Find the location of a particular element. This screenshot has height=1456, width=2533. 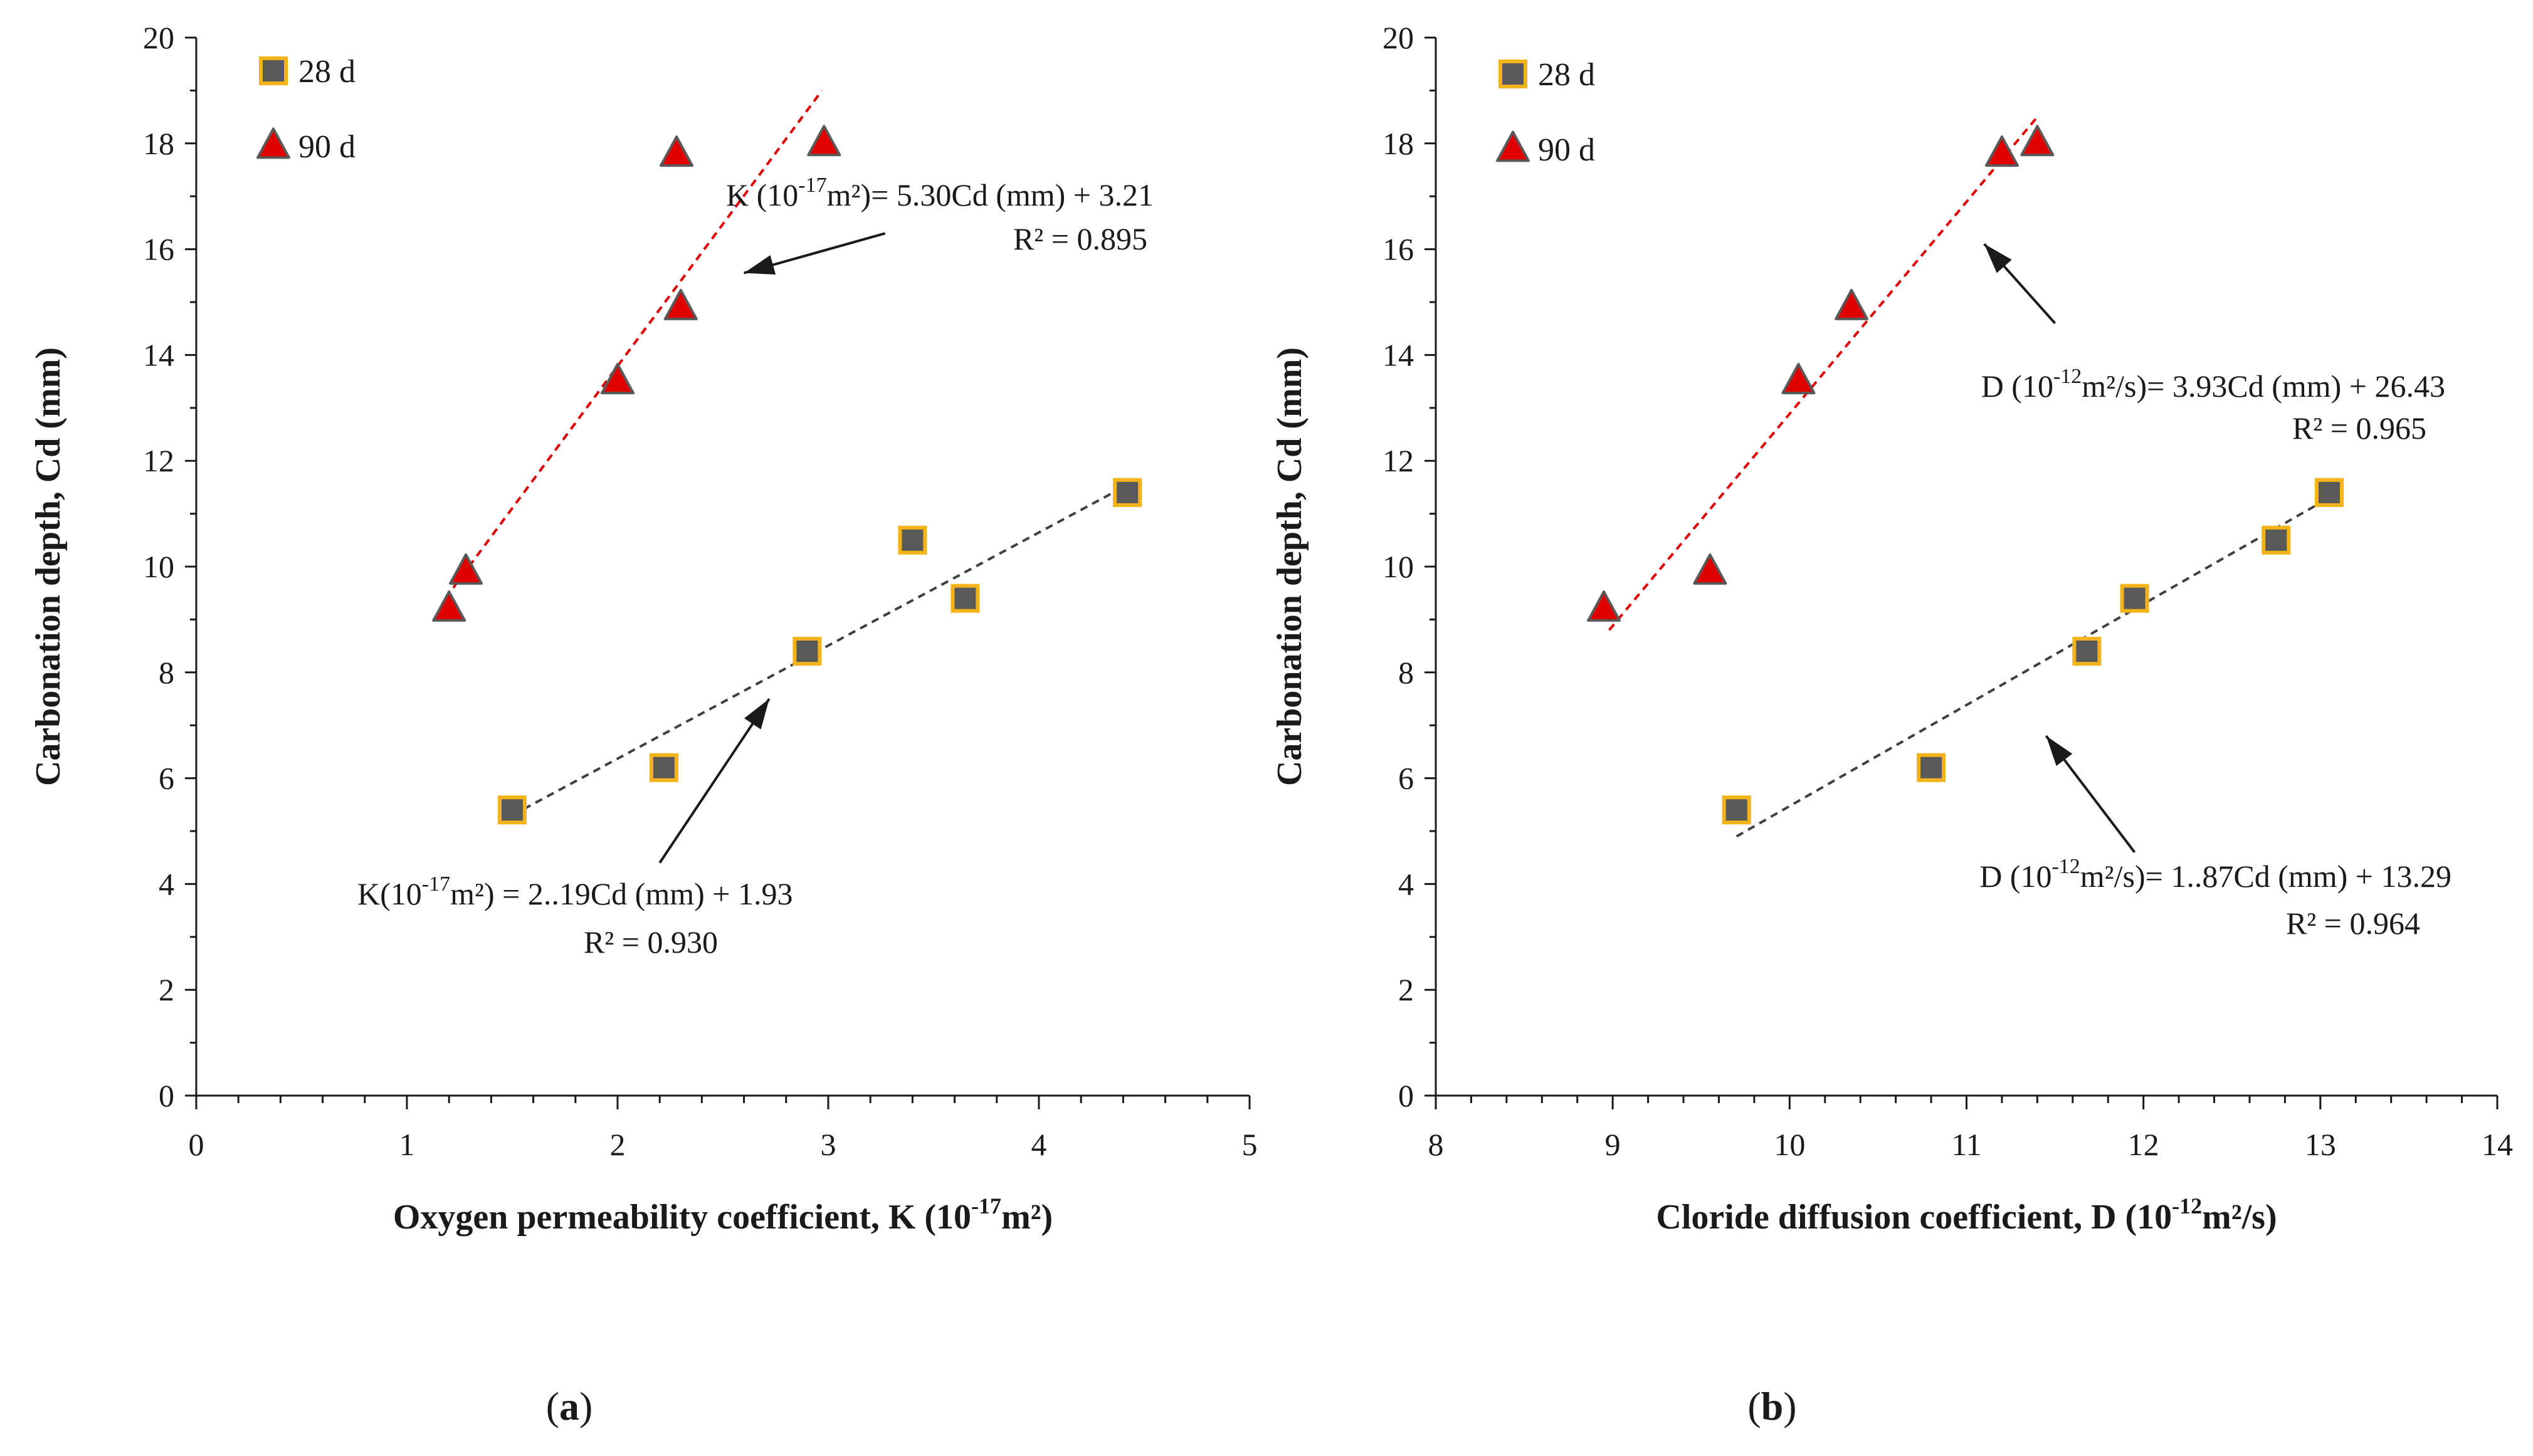

annotation-90d-equation: K (10-17m²)= 5.30Cd (mm) + 3.21 is located at coordinates (940, 193).